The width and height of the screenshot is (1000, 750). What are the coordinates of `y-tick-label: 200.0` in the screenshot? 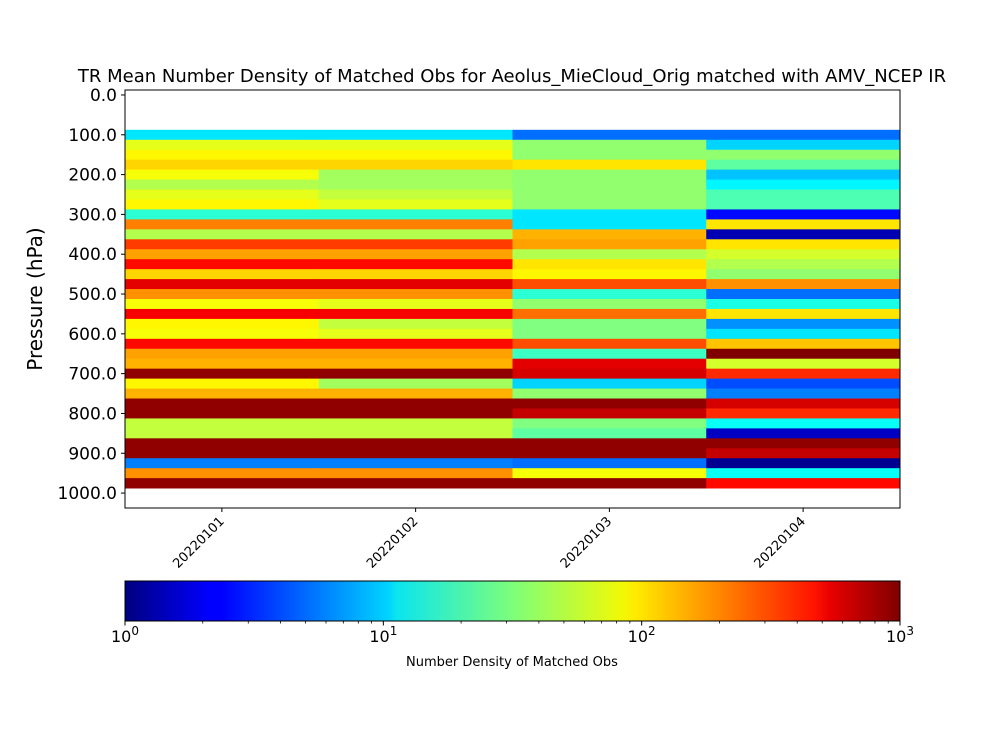 It's located at (92, 176).